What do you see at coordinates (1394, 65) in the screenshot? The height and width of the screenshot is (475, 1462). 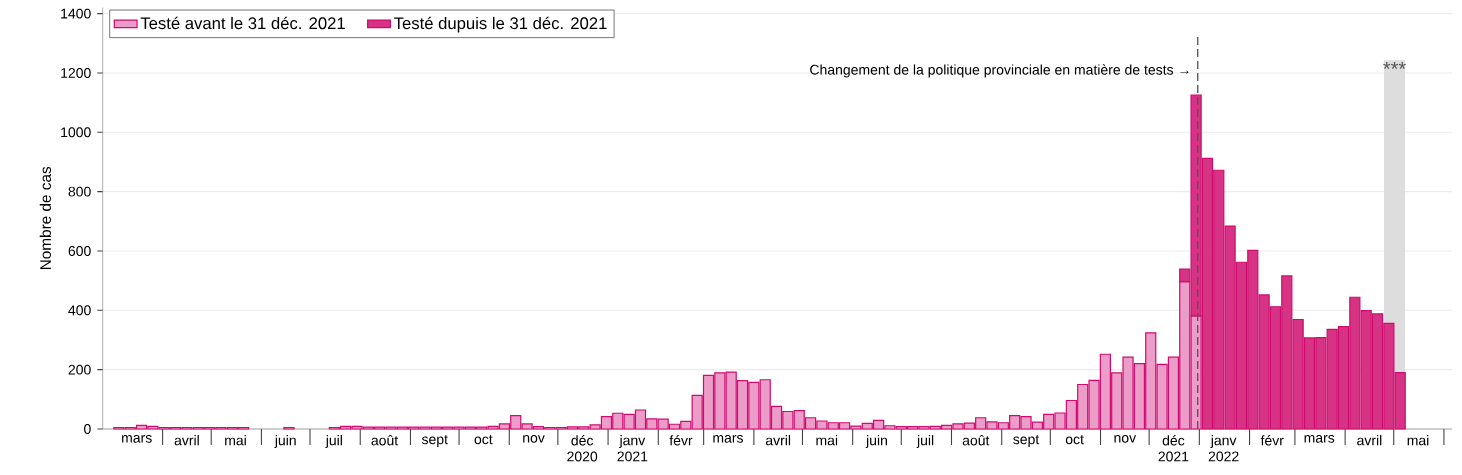 I see `band-label: ***` at bounding box center [1394, 65].